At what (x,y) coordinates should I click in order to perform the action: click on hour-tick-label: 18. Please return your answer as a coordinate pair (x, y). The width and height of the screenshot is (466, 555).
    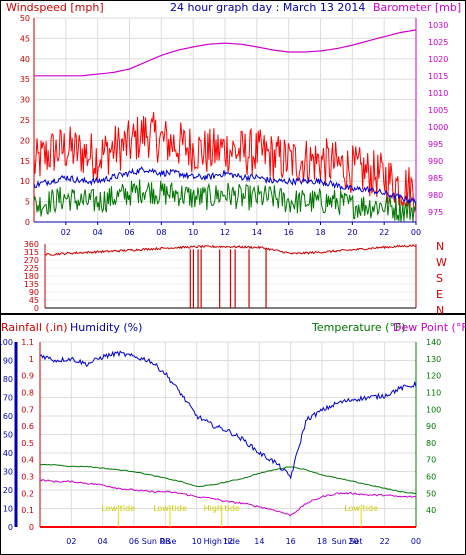
    Looking at the image, I should click on (320, 232).